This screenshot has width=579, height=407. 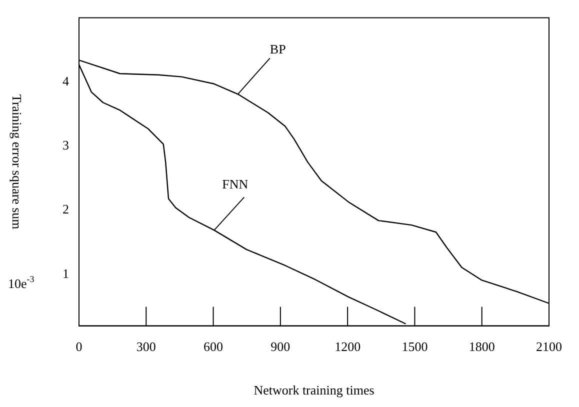 I want to click on x-tick-label: 600, so click(x=214, y=346).